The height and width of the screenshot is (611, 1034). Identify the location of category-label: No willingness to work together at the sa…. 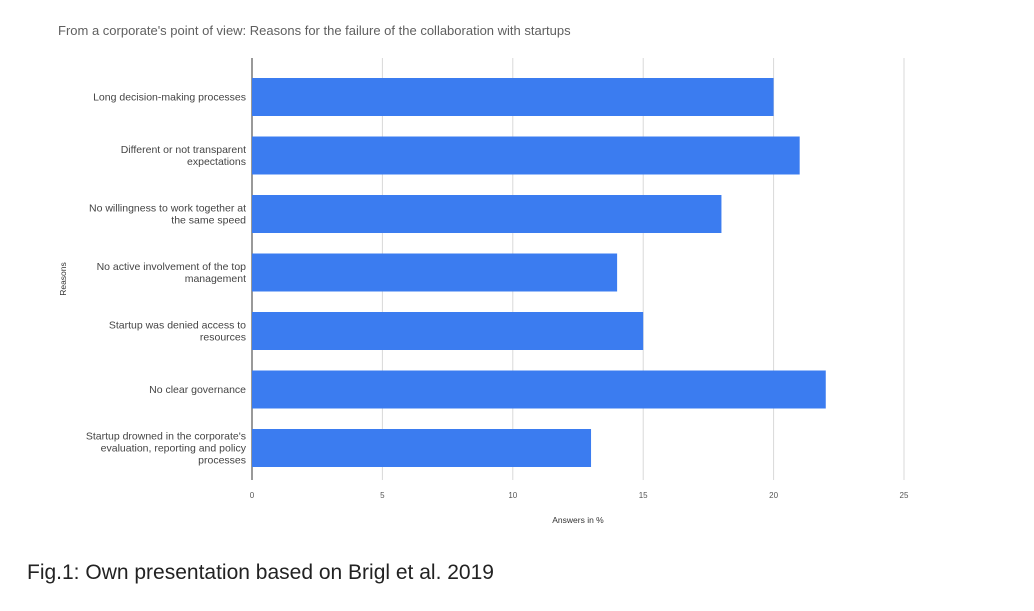
(167, 215).